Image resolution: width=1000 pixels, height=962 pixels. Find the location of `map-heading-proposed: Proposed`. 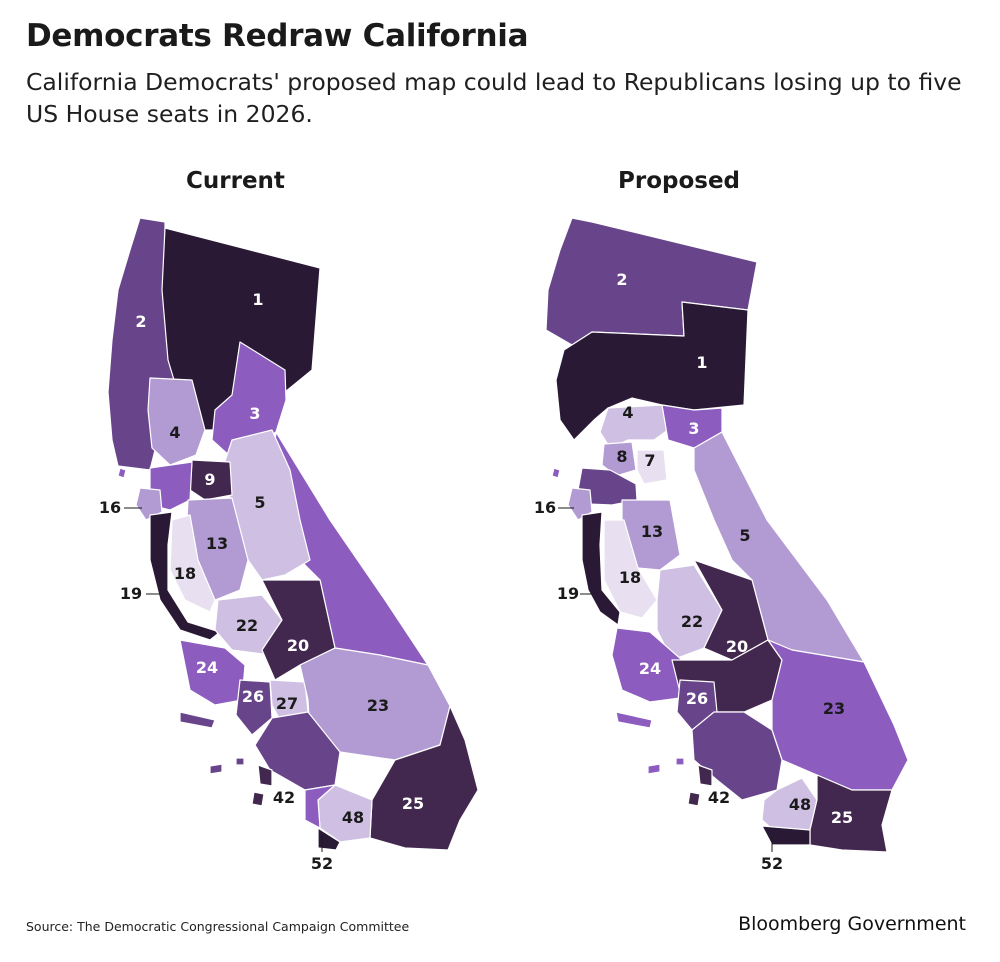

map-heading-proposed: Proposed is located at coordinates (679, 181).